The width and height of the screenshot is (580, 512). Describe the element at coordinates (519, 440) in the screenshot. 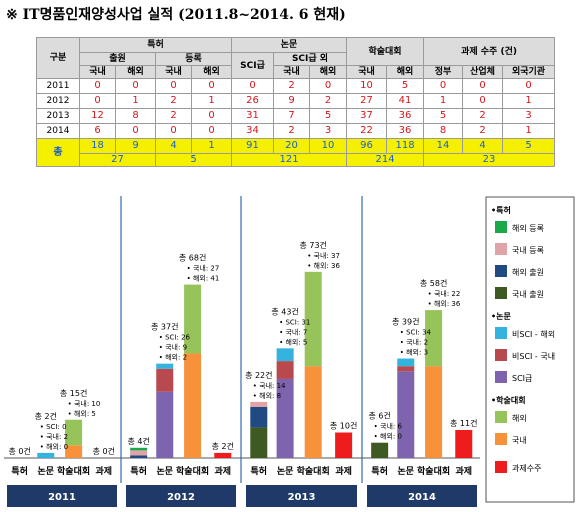

I see `legend-label: 국내` at that location.